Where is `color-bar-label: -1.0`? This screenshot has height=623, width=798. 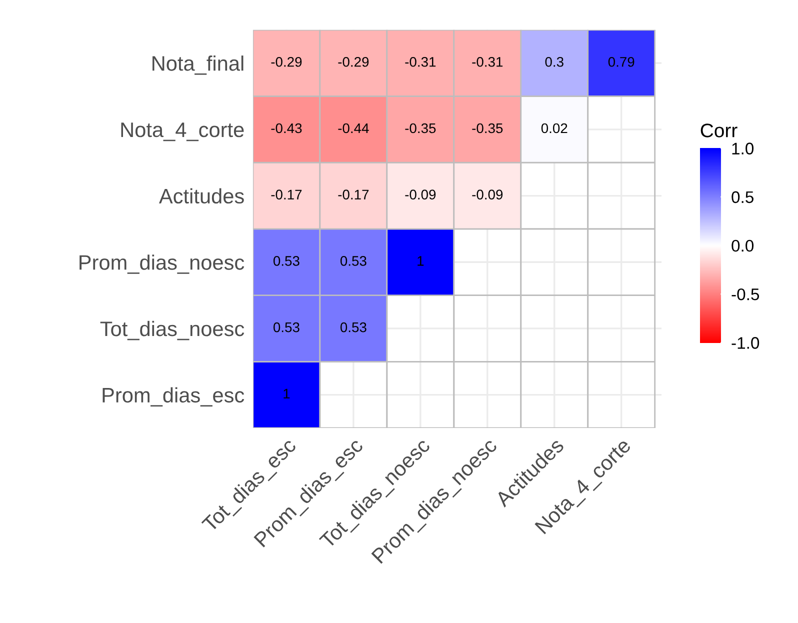 color-bar-label: -1.0 is located at coordinates (746, 343).